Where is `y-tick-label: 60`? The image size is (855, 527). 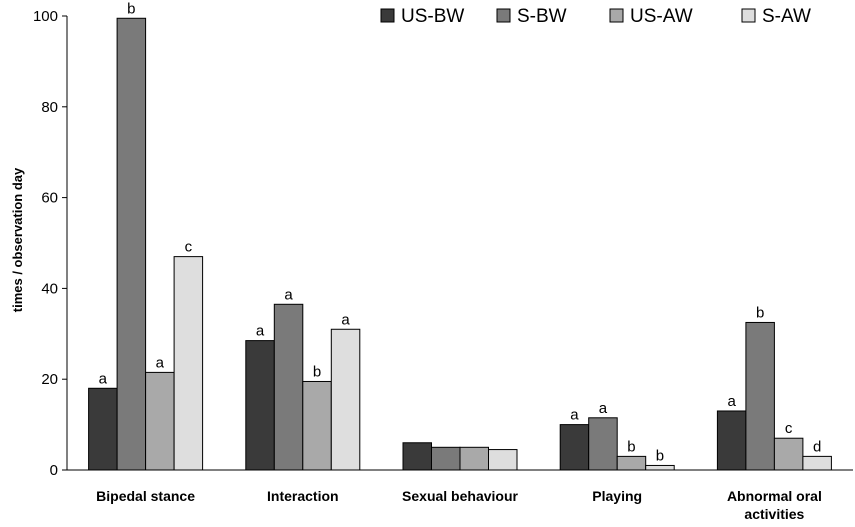 y-tick-label: 60 is located at coordinates (49, 198).